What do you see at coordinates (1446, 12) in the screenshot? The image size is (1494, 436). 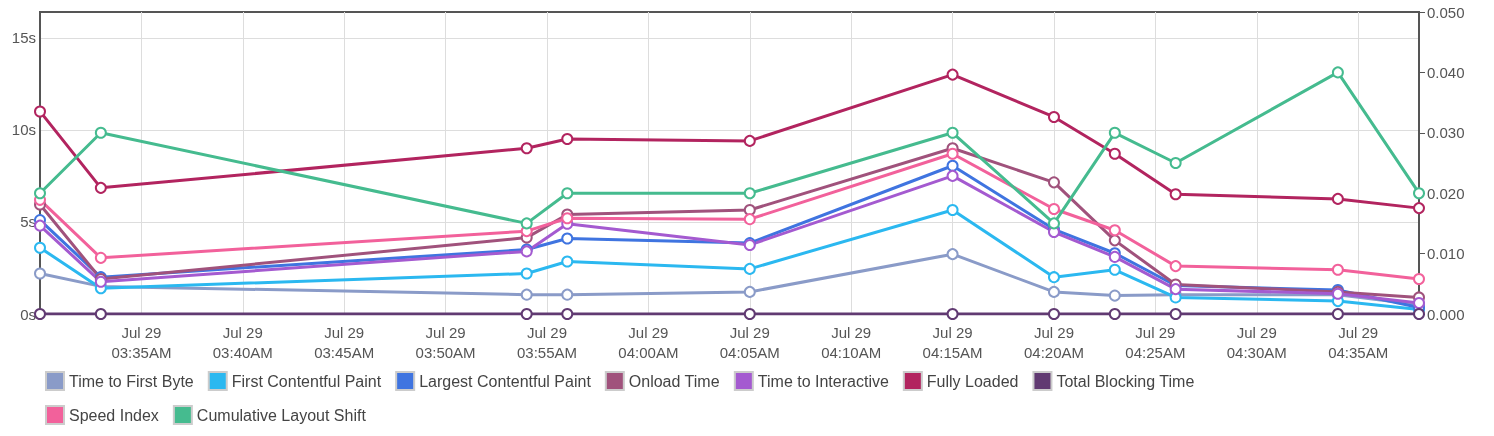 I see `y2-tick-label: 0.050` at bounding box center [1446, 12].